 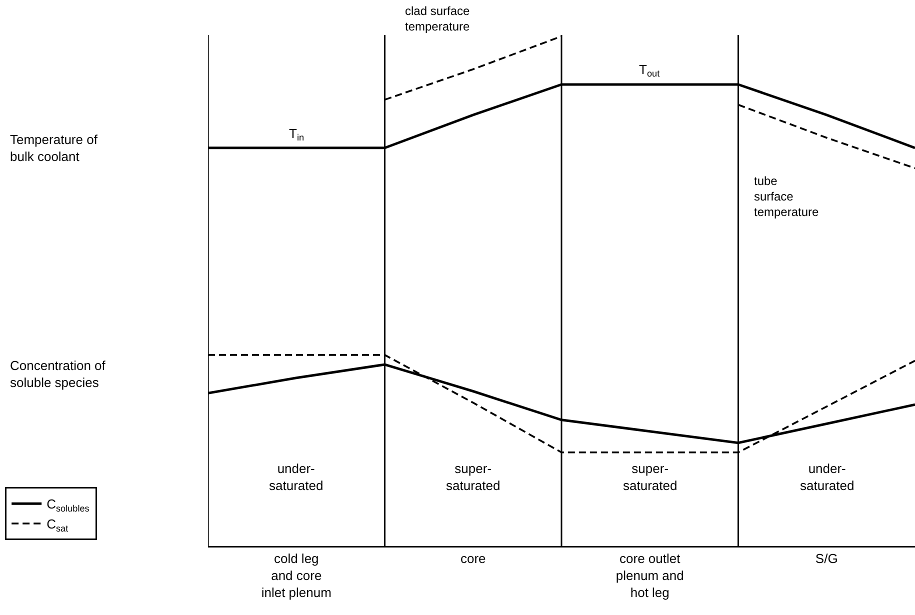 What do you see at coordinates (650, 575) in the screenshot?
I see `x-tick-label: core outlet plenum and hot leg` at bounding box center [650, 575].